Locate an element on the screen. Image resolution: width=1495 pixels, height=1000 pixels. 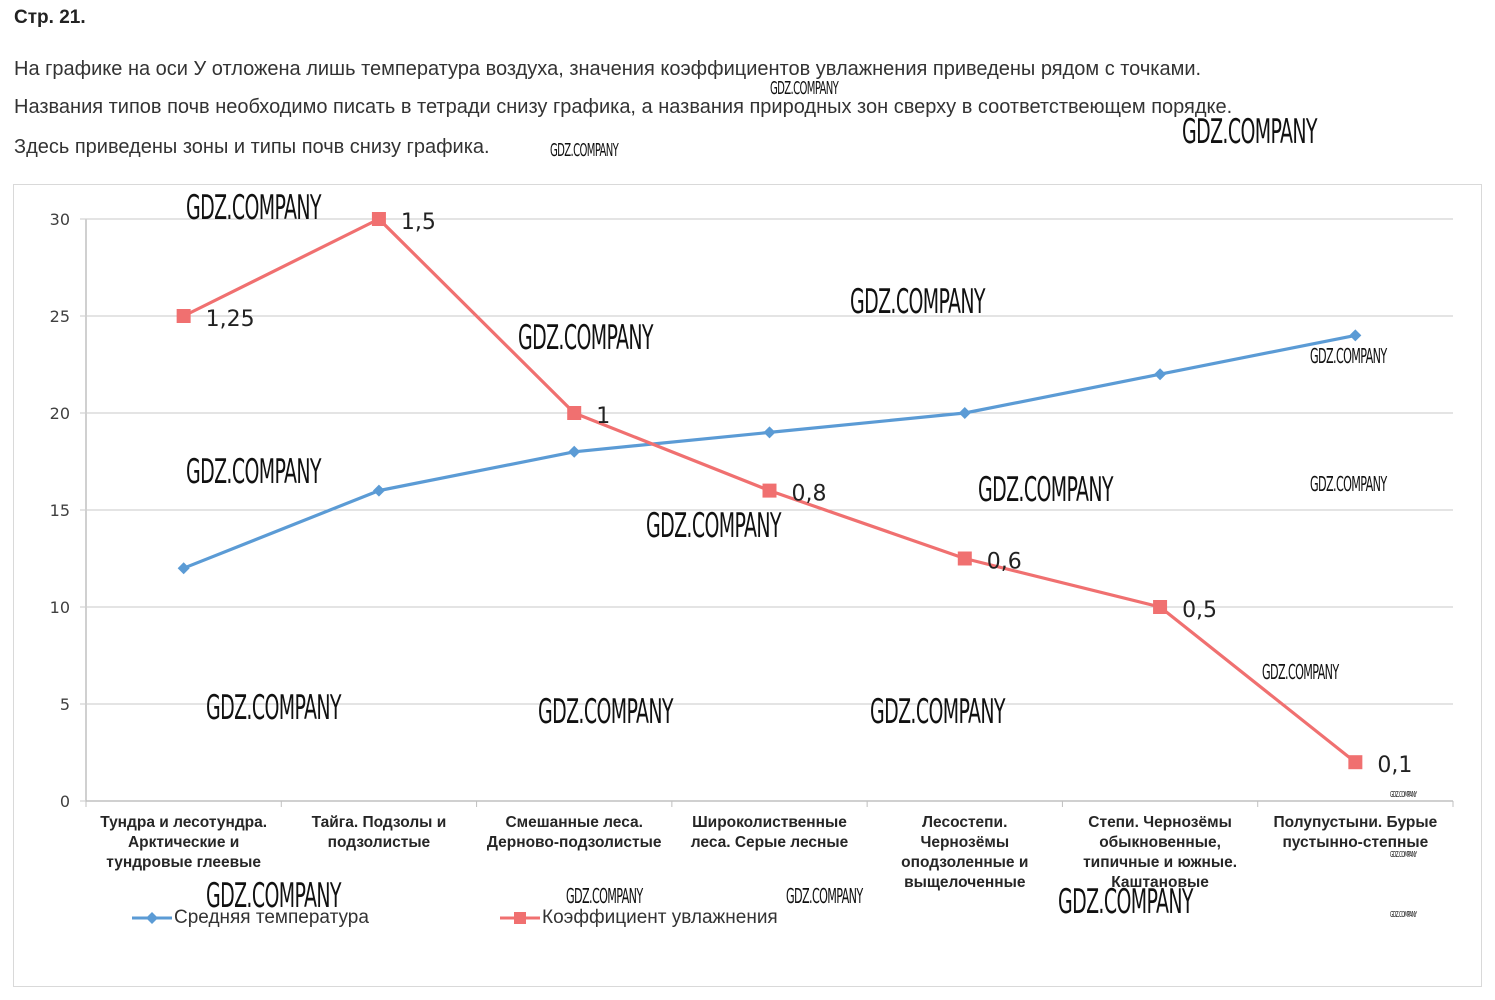
x-category-label-line: Тайга. Подзолы и is located at coordinates (379, 822).